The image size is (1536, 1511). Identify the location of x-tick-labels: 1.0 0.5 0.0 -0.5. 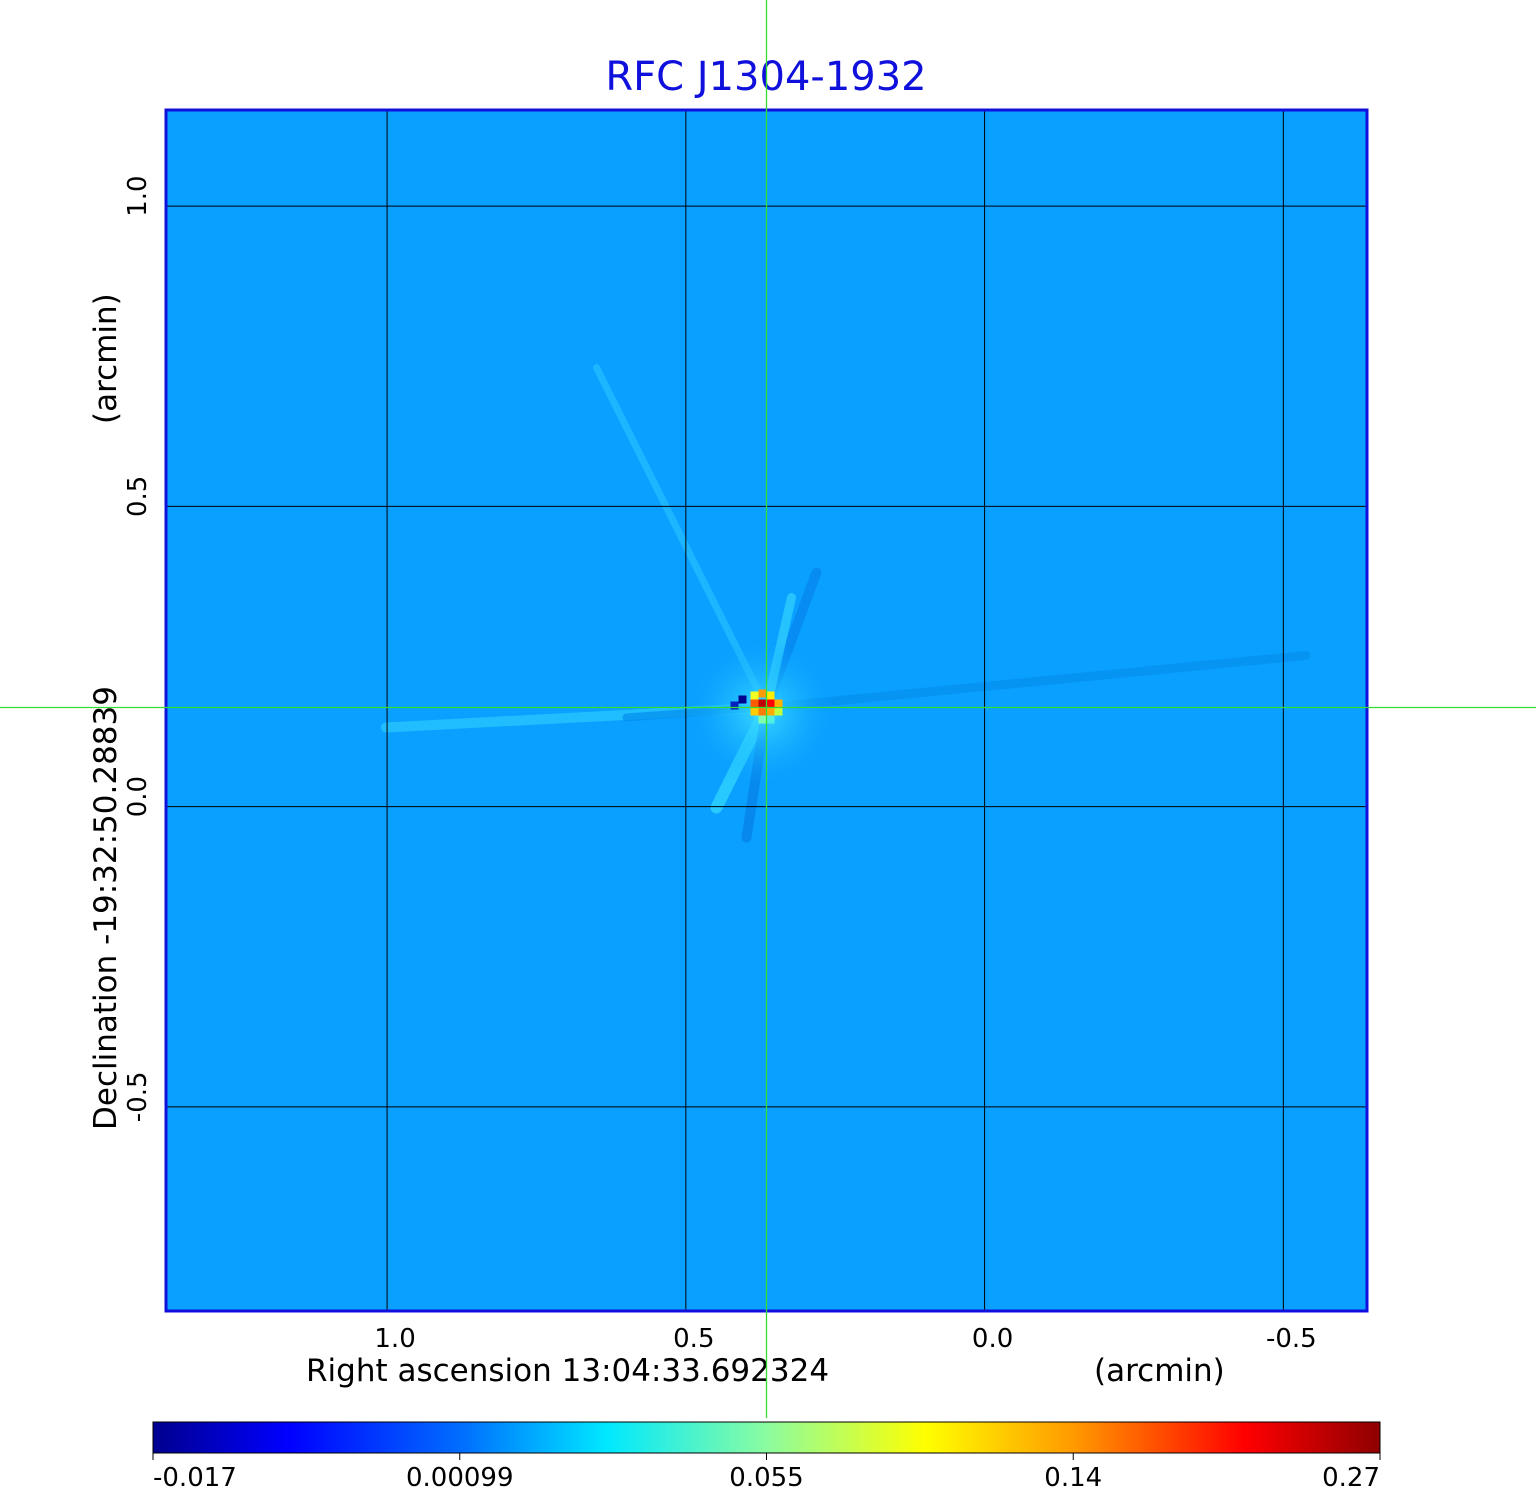
(845, 1339).